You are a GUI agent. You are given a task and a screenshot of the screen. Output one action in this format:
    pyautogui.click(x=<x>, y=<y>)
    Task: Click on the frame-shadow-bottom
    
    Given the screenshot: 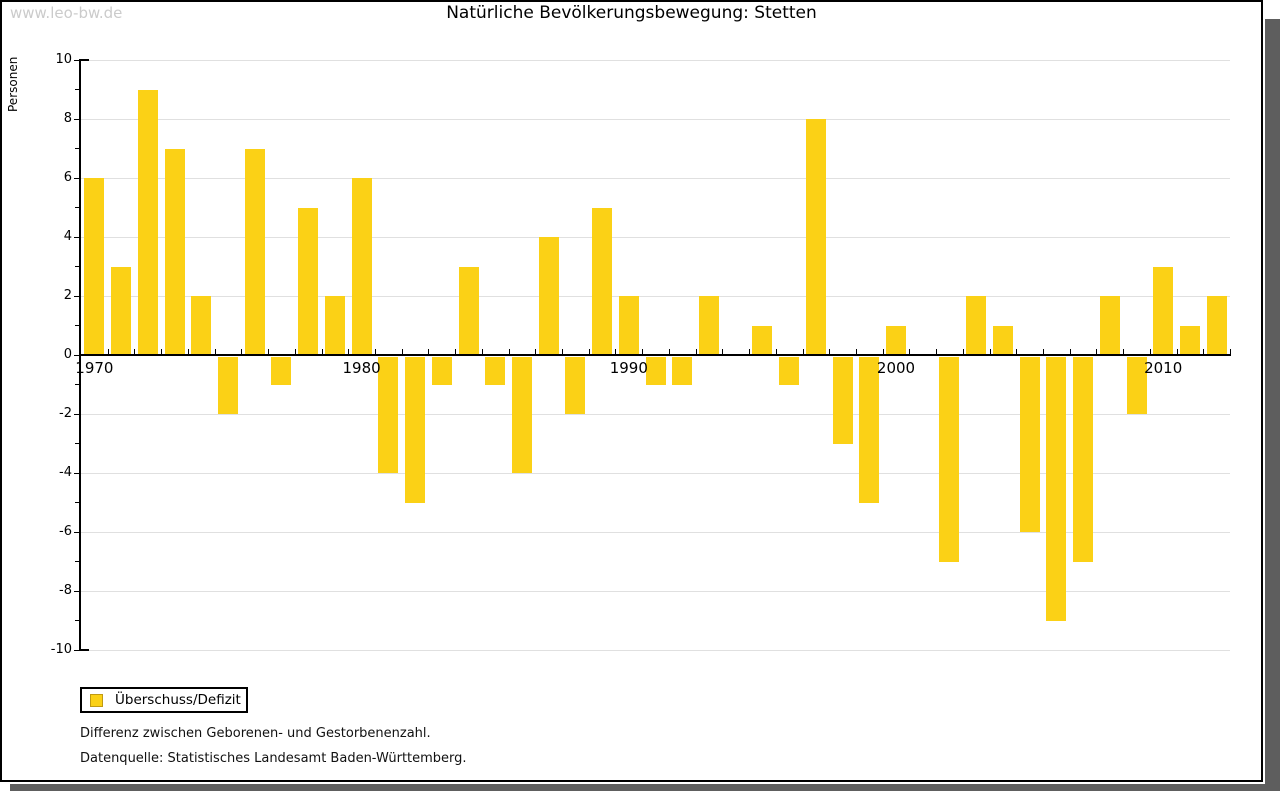 What is the action you would take?
    pyautogui.click(x=645, y=787)
    